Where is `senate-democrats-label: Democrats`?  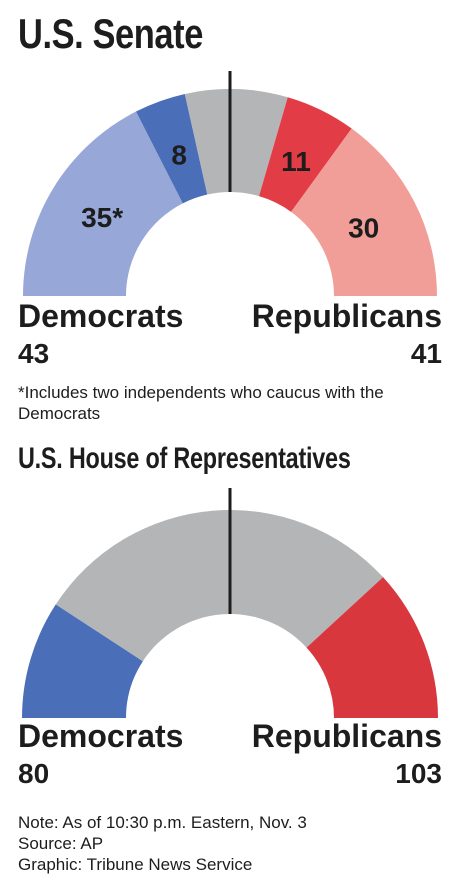 senate-democrats-label: Democrats is located at coordinates (101, 316).